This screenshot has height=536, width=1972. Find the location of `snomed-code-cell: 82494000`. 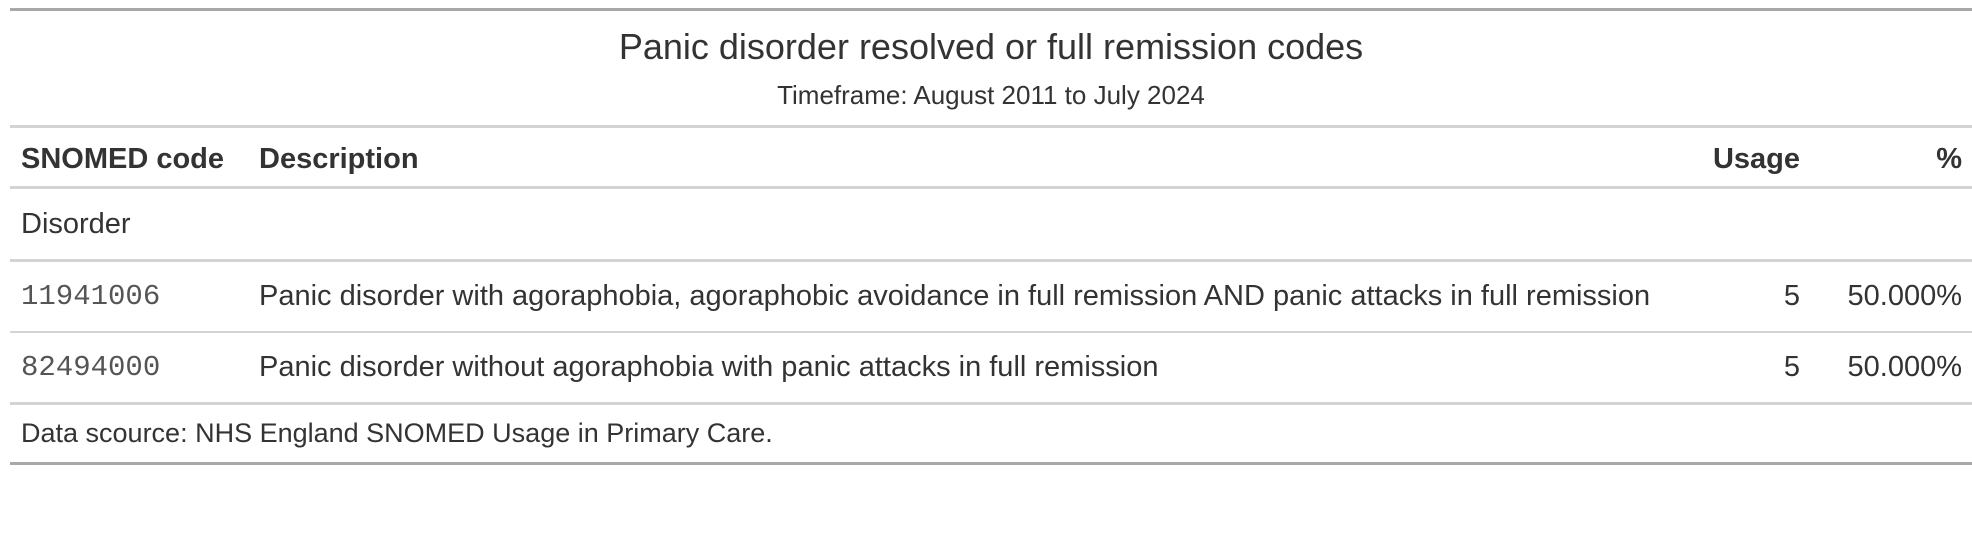

snomed-code-cell: 82494000 is located at coordinates (129, 368).